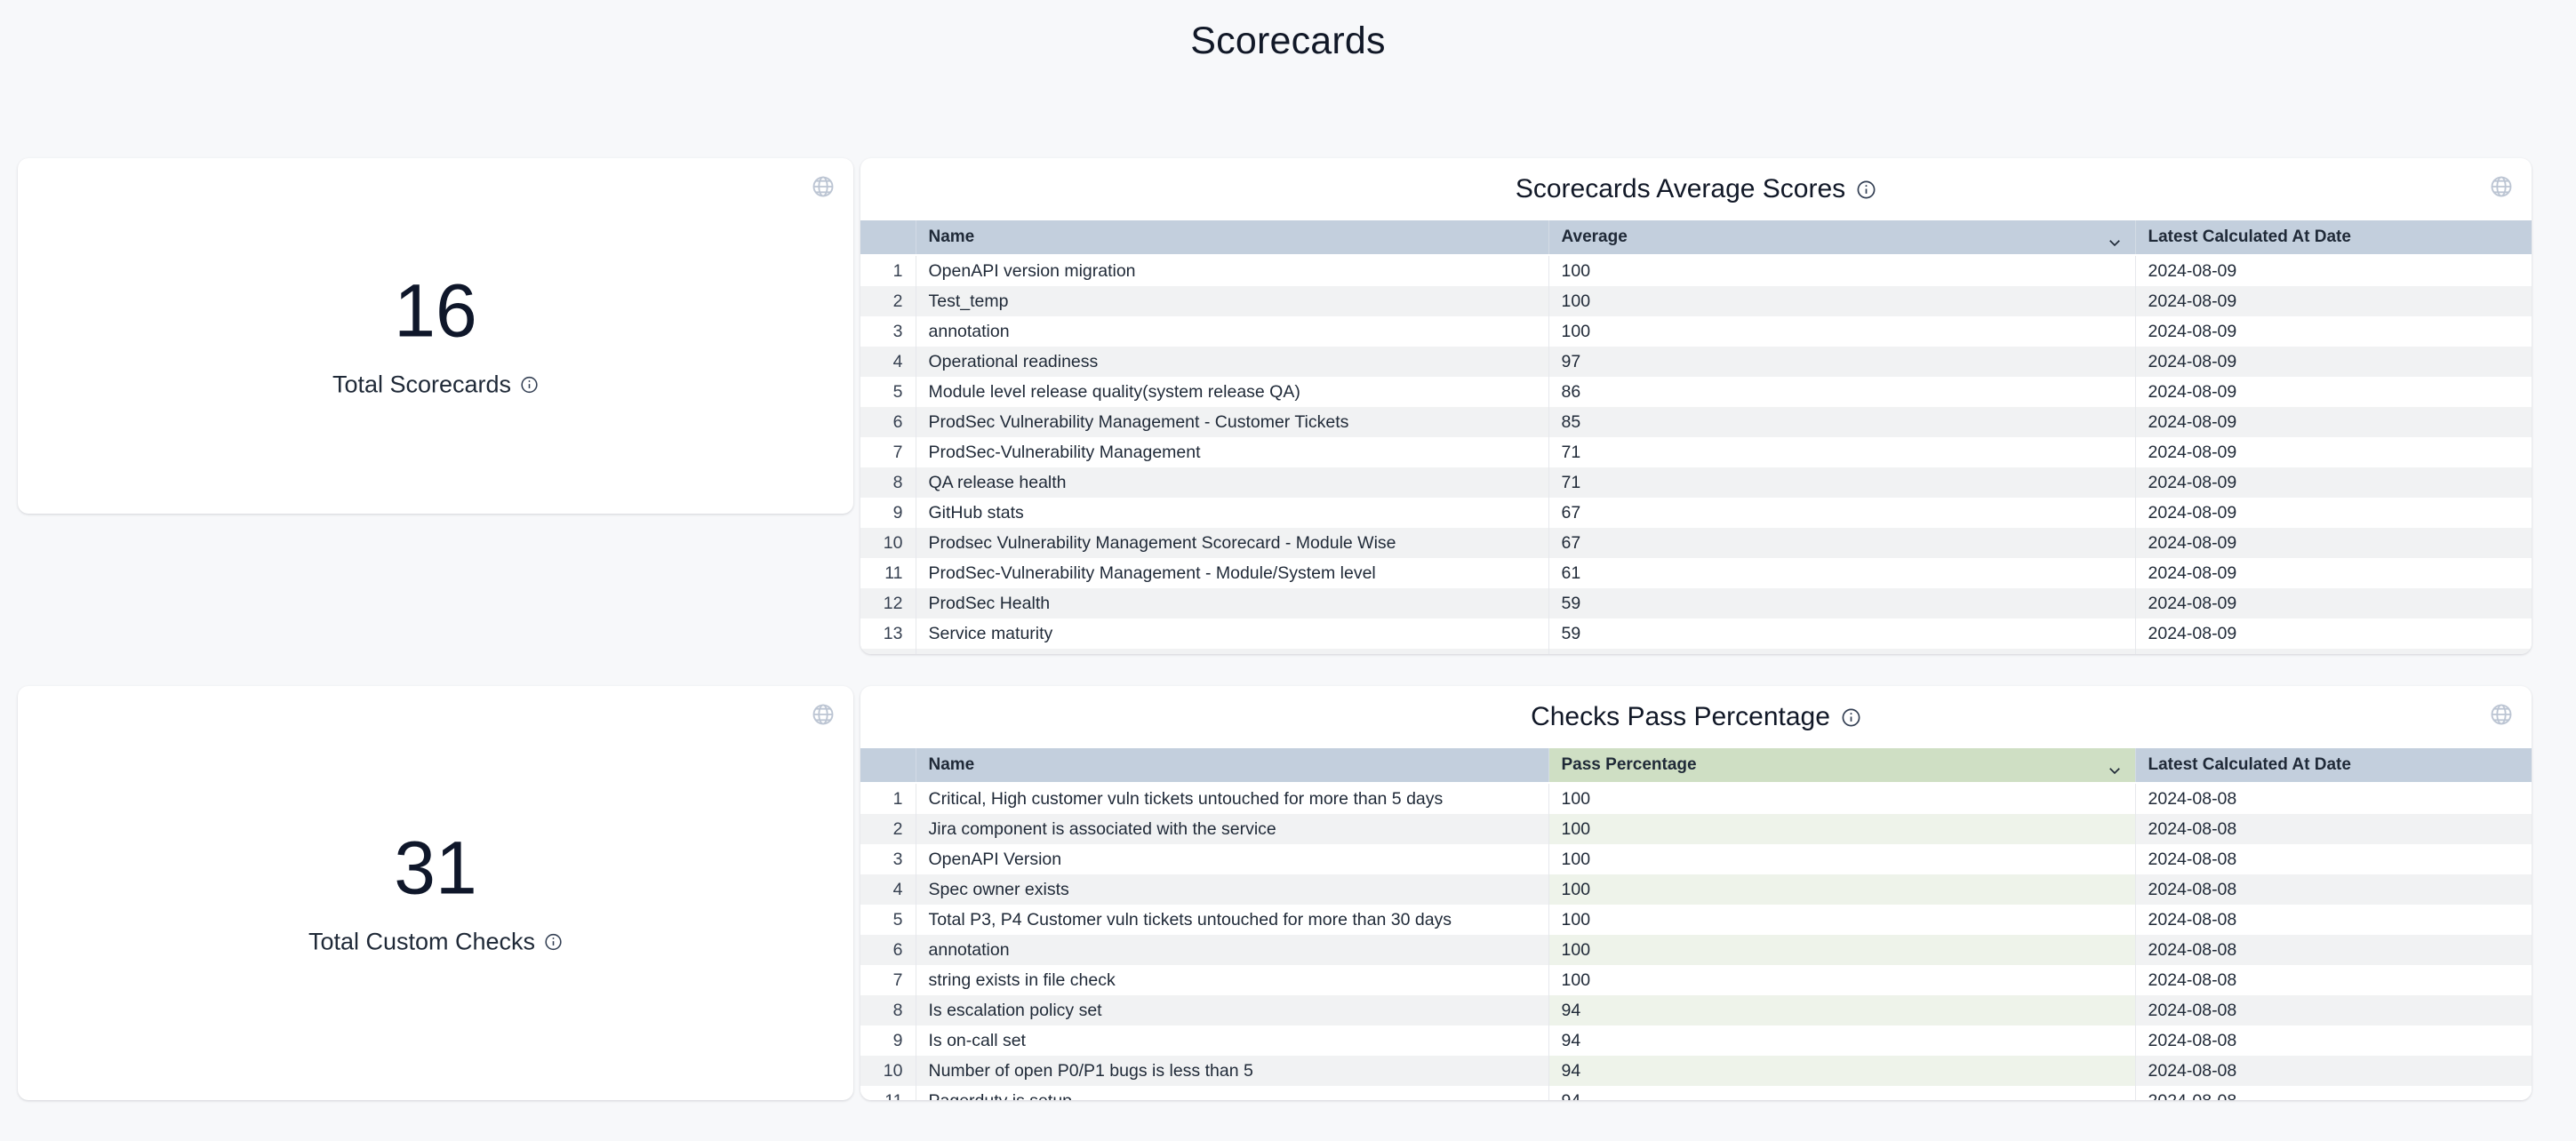 Image resolution: width=2576 pixels, height=1141 pixels. I want to click on cell-metric: 97, so click(1842, 362).